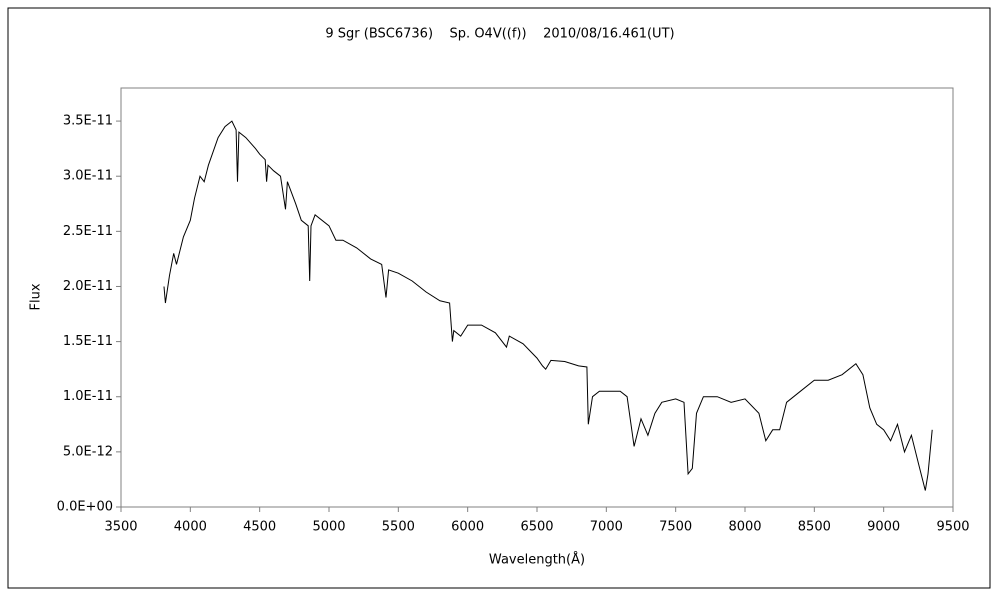 Image resolution: width=1000 pixels, height=600 pixels. I want to click on x-tick-label: 3500, so click(120, 527).